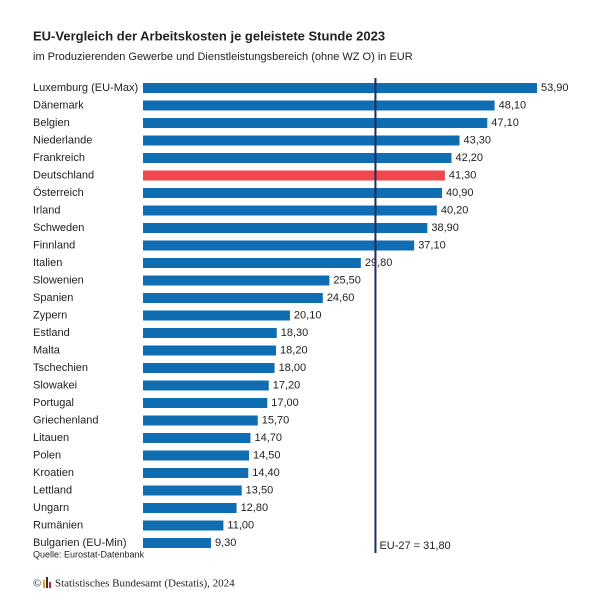 The height and width of the screenshot is (600, 614). What do you see at coordinates (65, 420) in the screenshot?
I see `y-tick-label: Griechenland` at bounding box center [65, 420].